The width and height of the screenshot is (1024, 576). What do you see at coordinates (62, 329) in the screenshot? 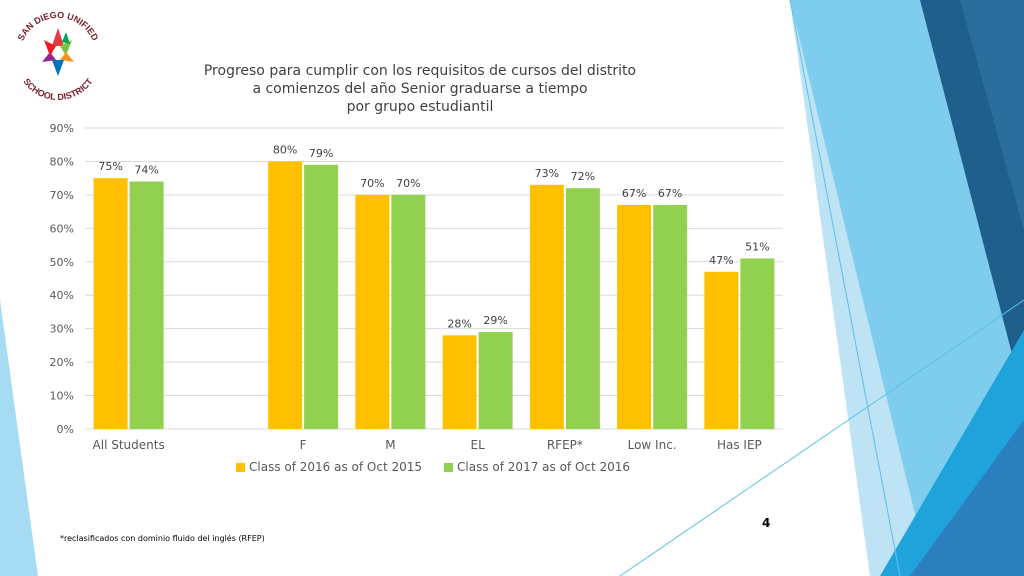
I see `y-tick-label: 30%` at bounding box center [62, 329].